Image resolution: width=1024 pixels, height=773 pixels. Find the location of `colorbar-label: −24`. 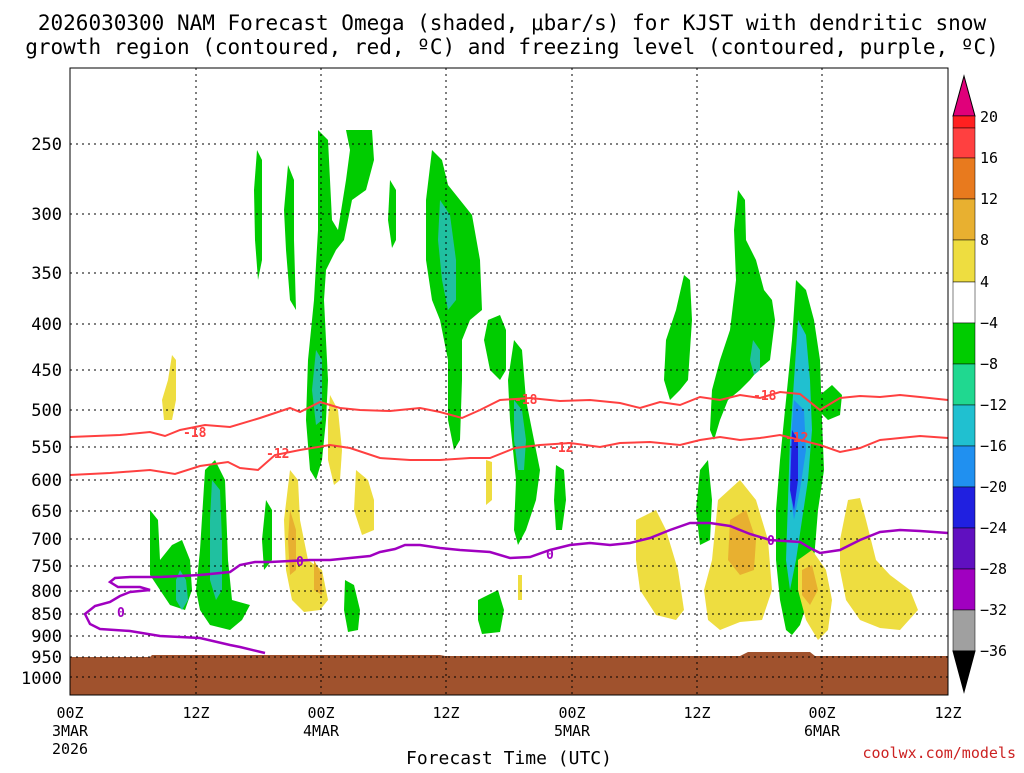

colorbar-label: −24 is located at coordinates (993, 528).